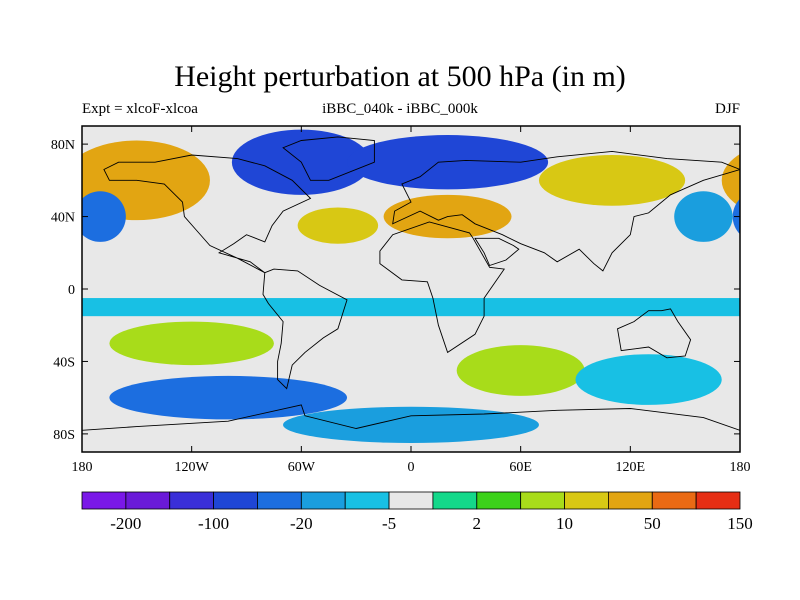 Image resolution: width=800 pixels, height=600 pixels. I want to click on colorbar-label: -5, so click(389, 523).